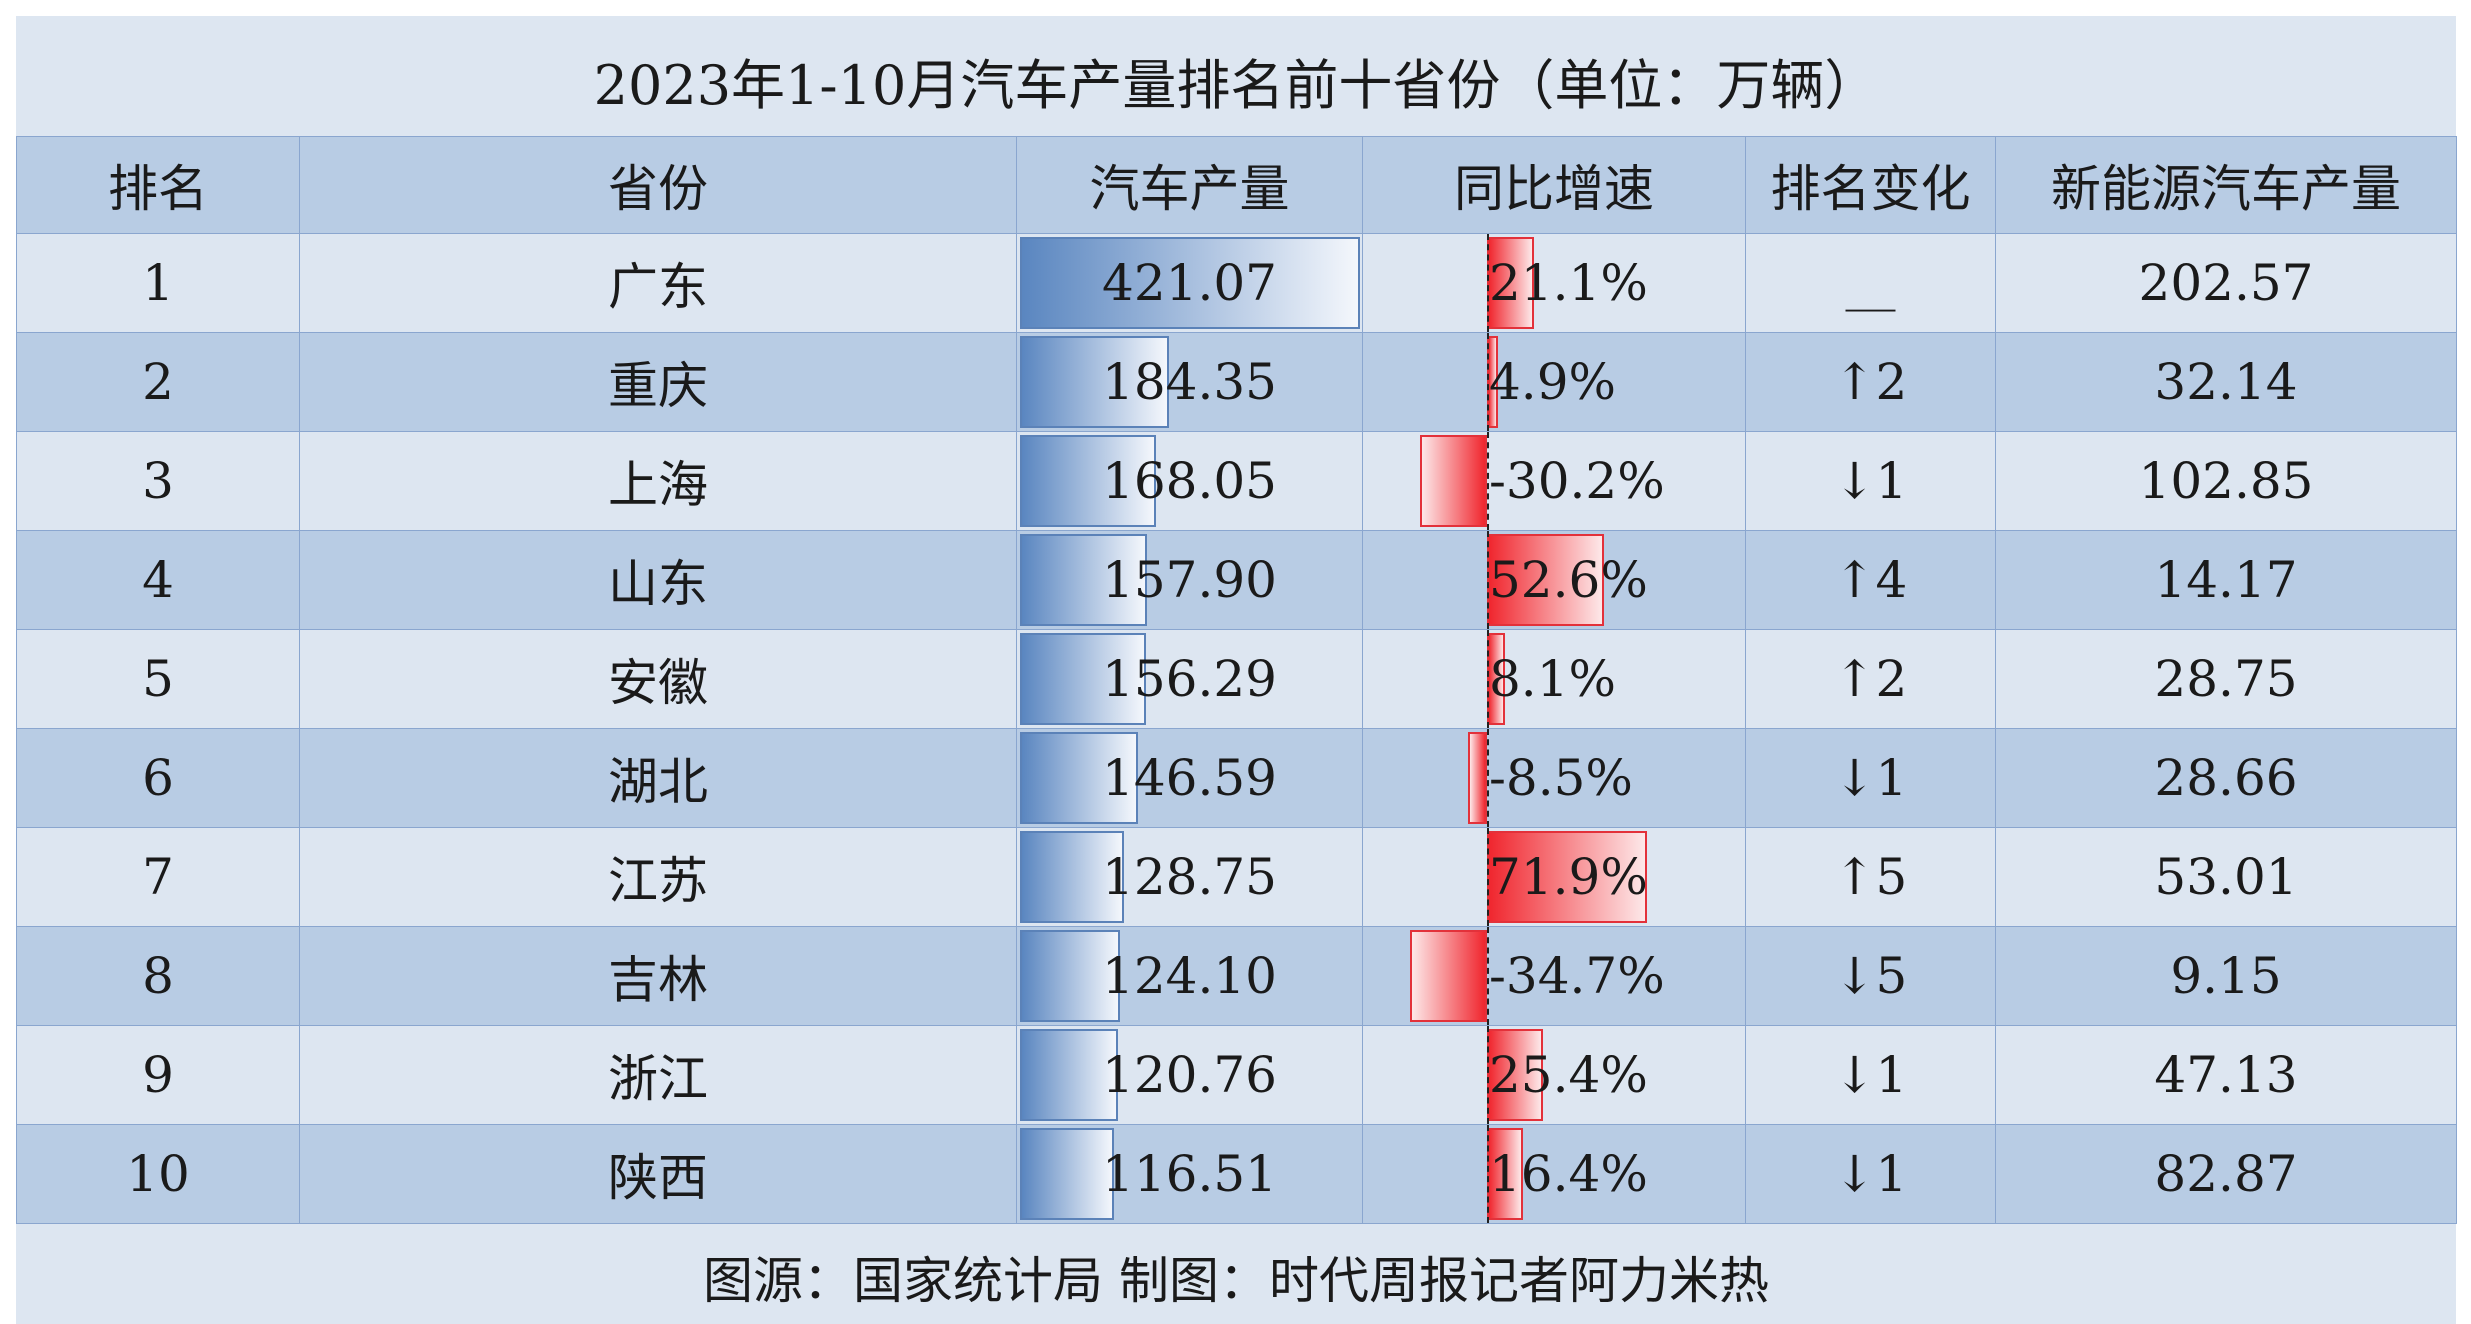 This screenshot has height=1324, width=2471. Describe the element at coordinates (1870, 877) in the screenshot. I see `rank-change-cell: ↑5` at that location.